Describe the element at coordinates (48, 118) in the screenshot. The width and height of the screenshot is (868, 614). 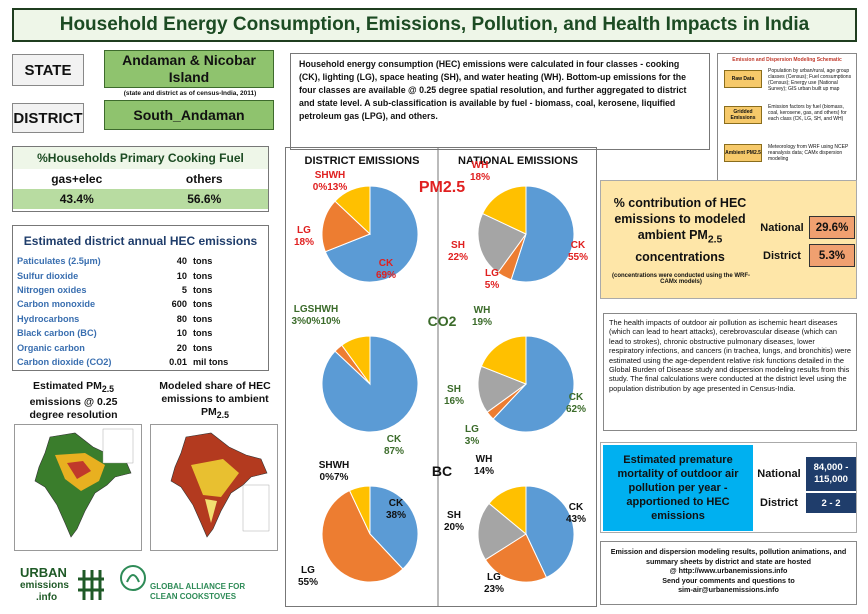
I see `district-label: DISTRICT` at that location.